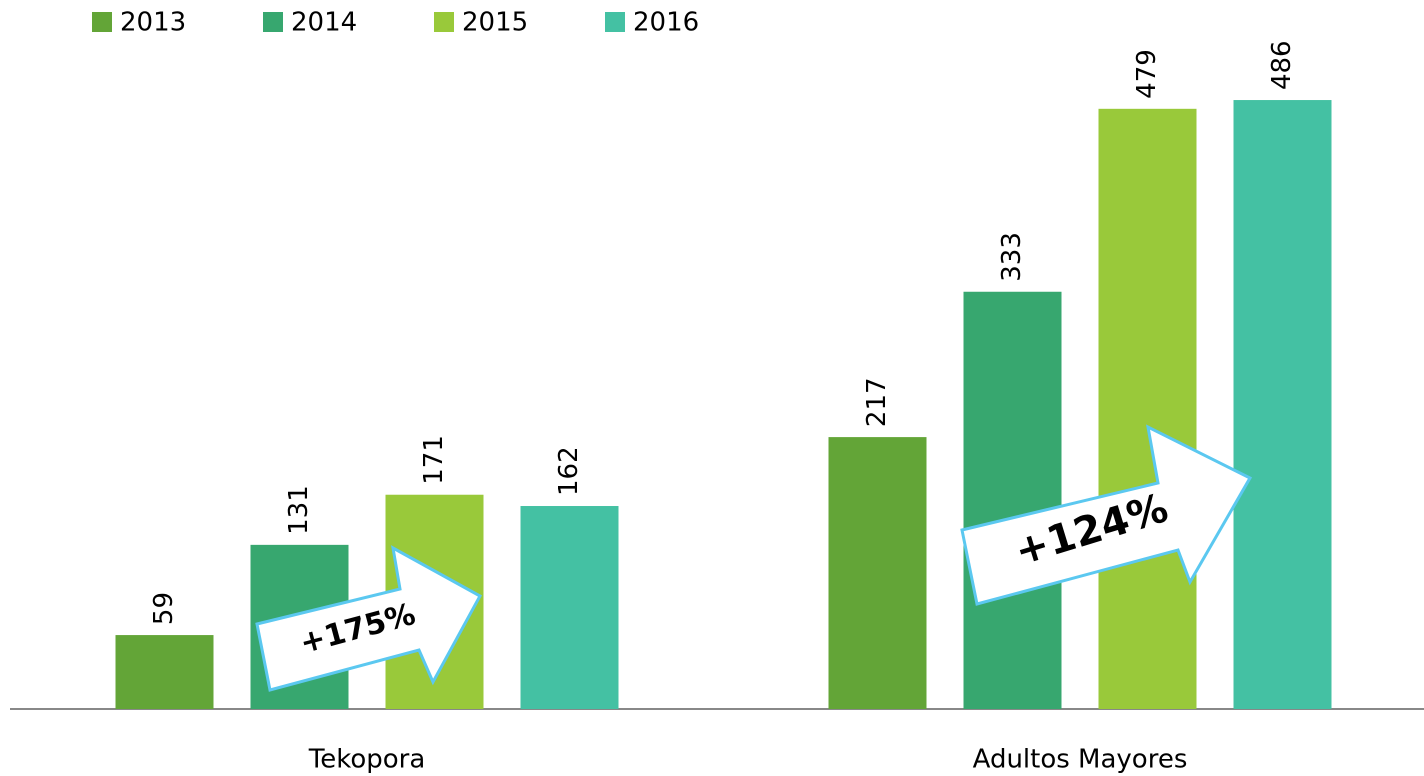  What do you see at coordinates (1282, 65) in the screenshot?
I see `value-label: 486` at bounding box center [1282, 65].